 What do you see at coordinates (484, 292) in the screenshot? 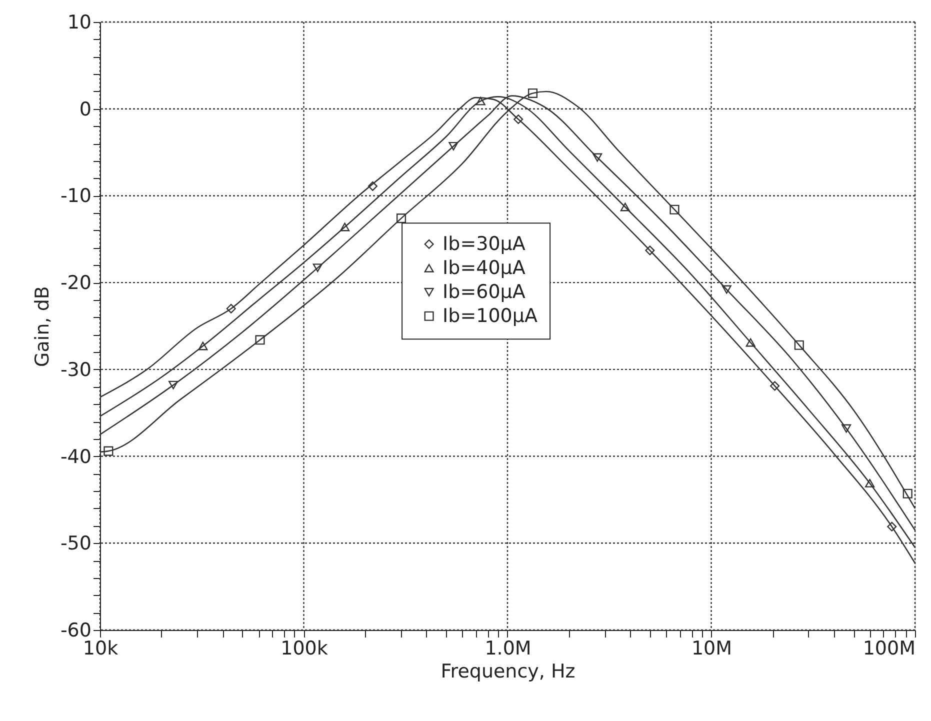
I see `legend-label: Ib=60μA` at bounding box center [484, 292].